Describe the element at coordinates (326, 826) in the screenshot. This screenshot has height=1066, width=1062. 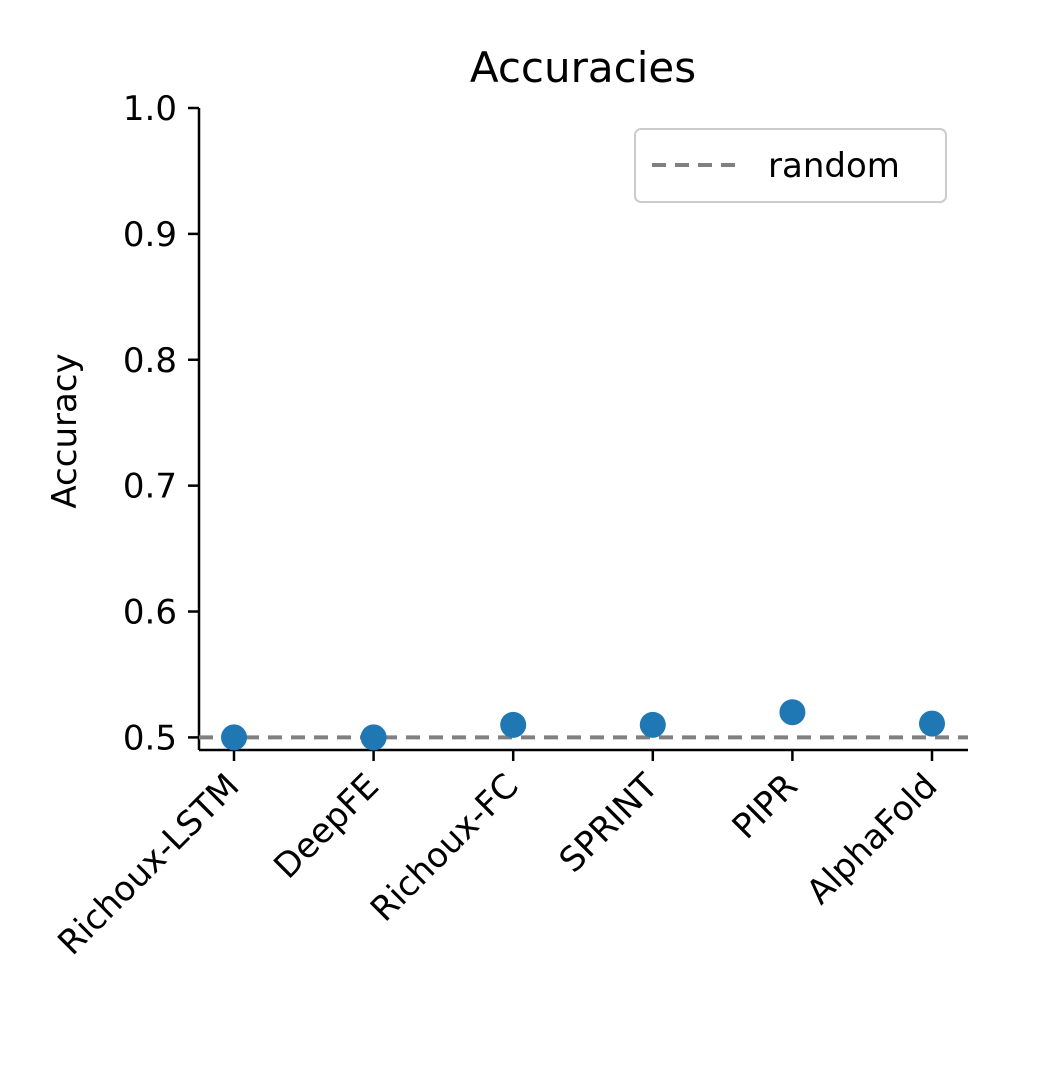
I see `x-tick-label: DeepFE` at that location.